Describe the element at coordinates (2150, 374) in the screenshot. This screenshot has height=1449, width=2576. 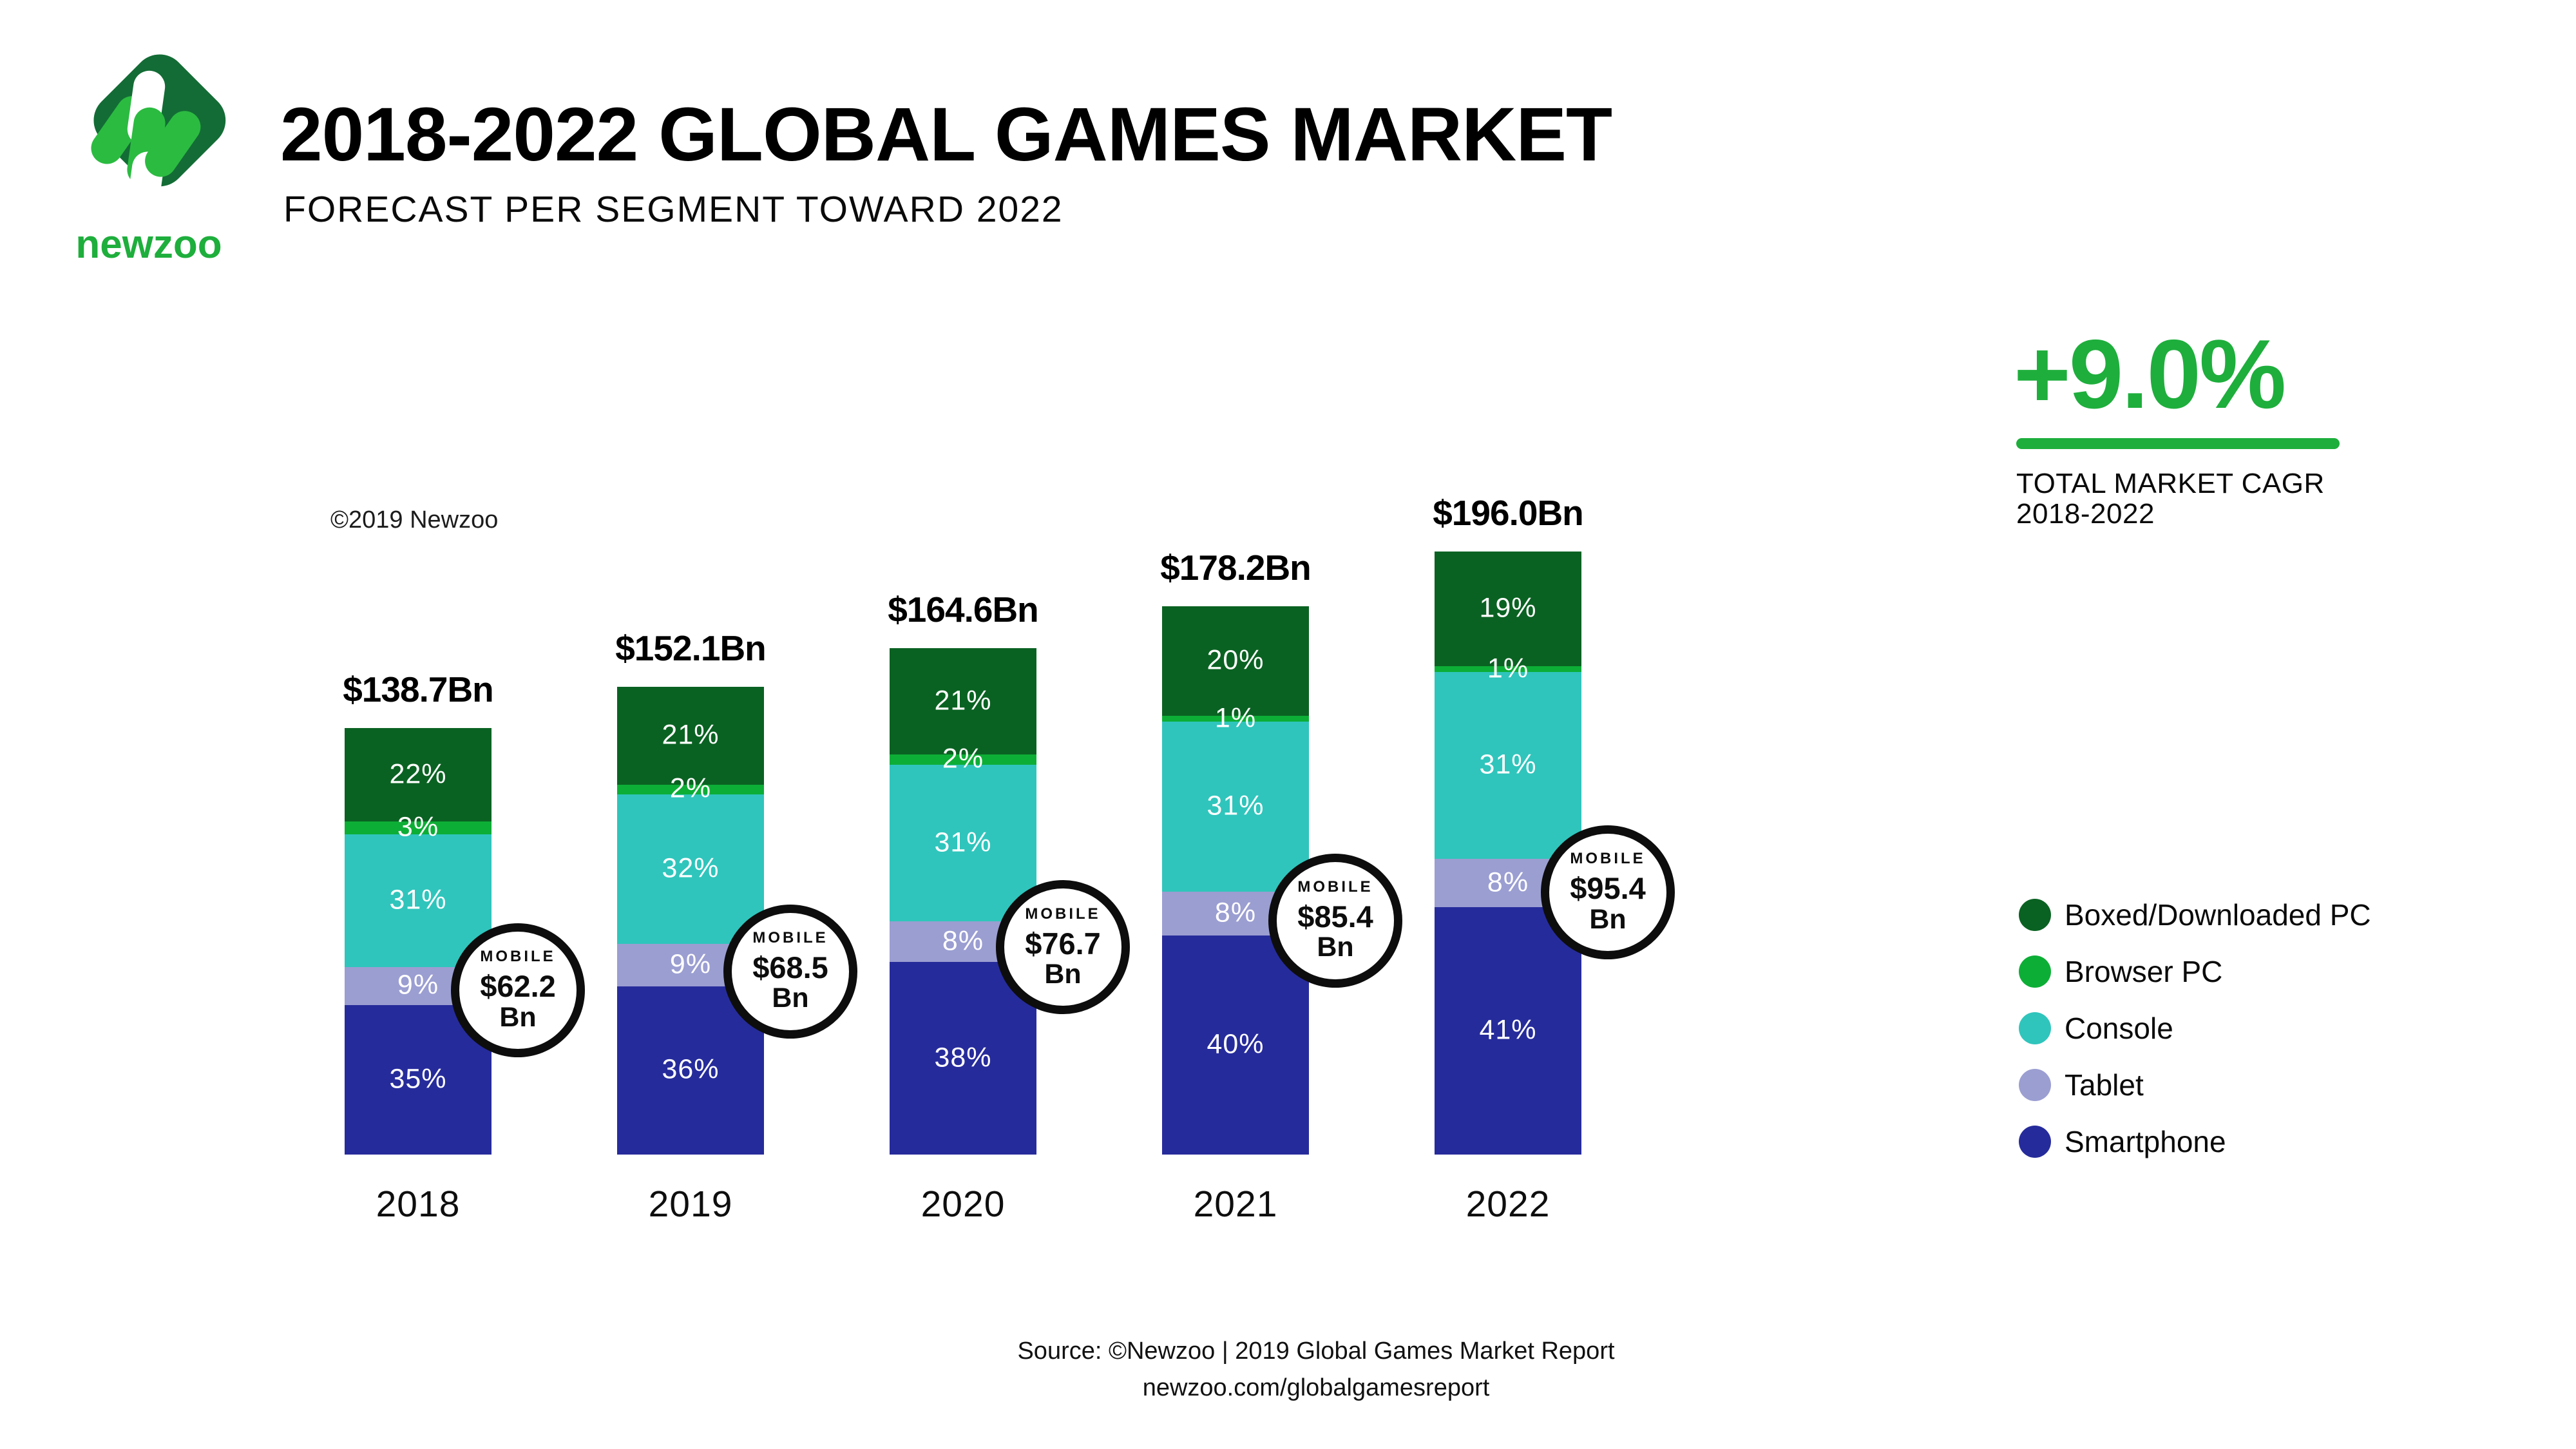
I see `cagr-value: +9.0%` at that location.